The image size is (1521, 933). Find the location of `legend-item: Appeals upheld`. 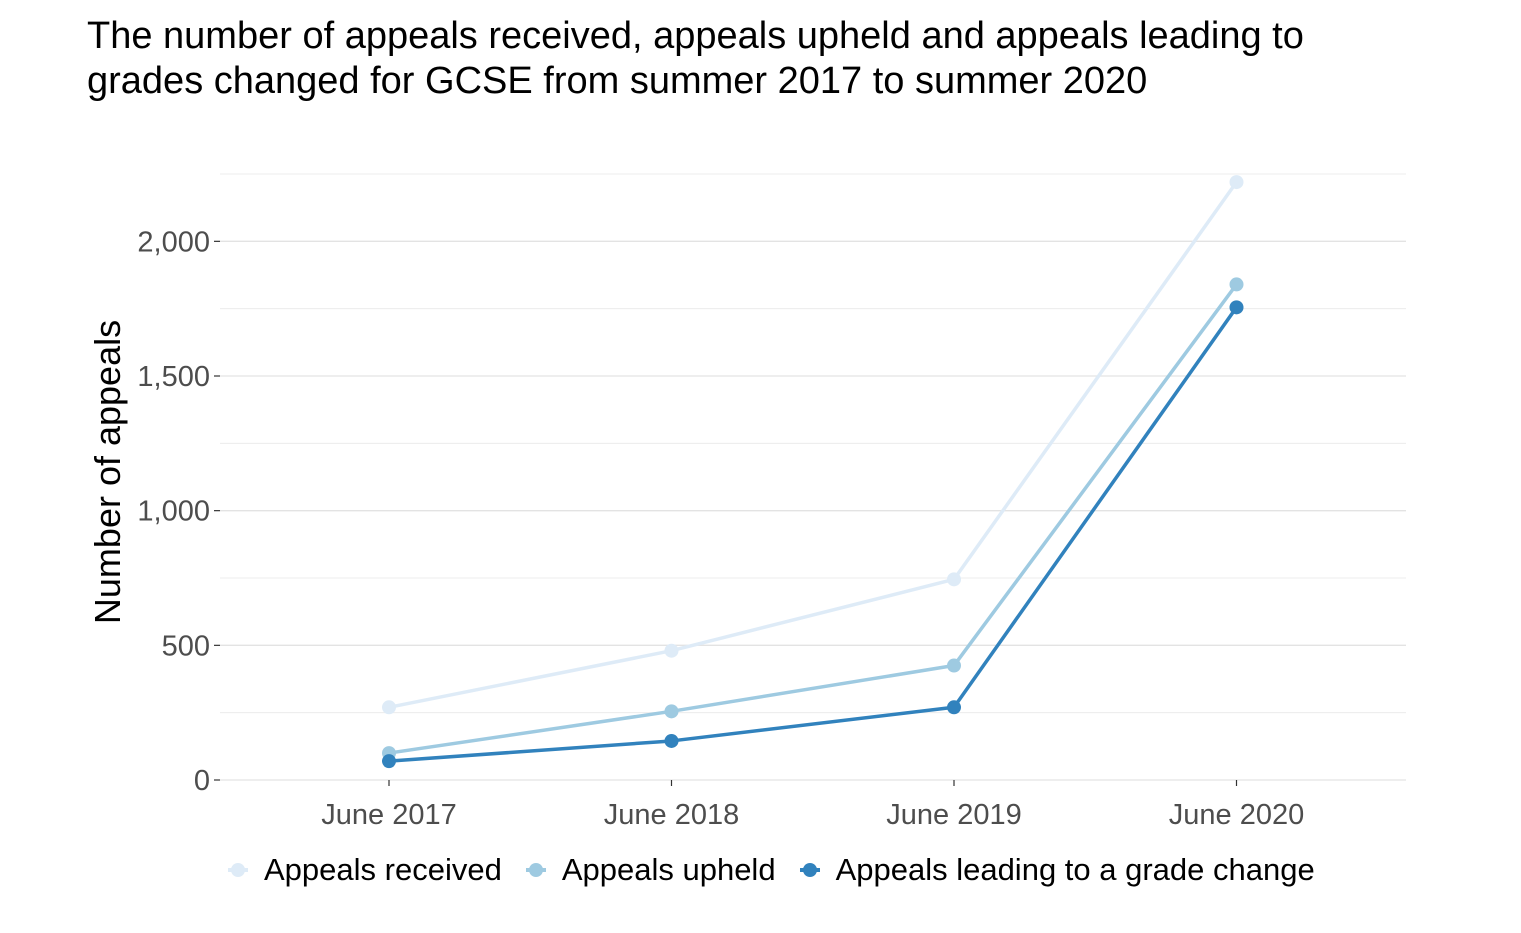

legend-item: Appeals upheld is located at coordinates (650, 870).